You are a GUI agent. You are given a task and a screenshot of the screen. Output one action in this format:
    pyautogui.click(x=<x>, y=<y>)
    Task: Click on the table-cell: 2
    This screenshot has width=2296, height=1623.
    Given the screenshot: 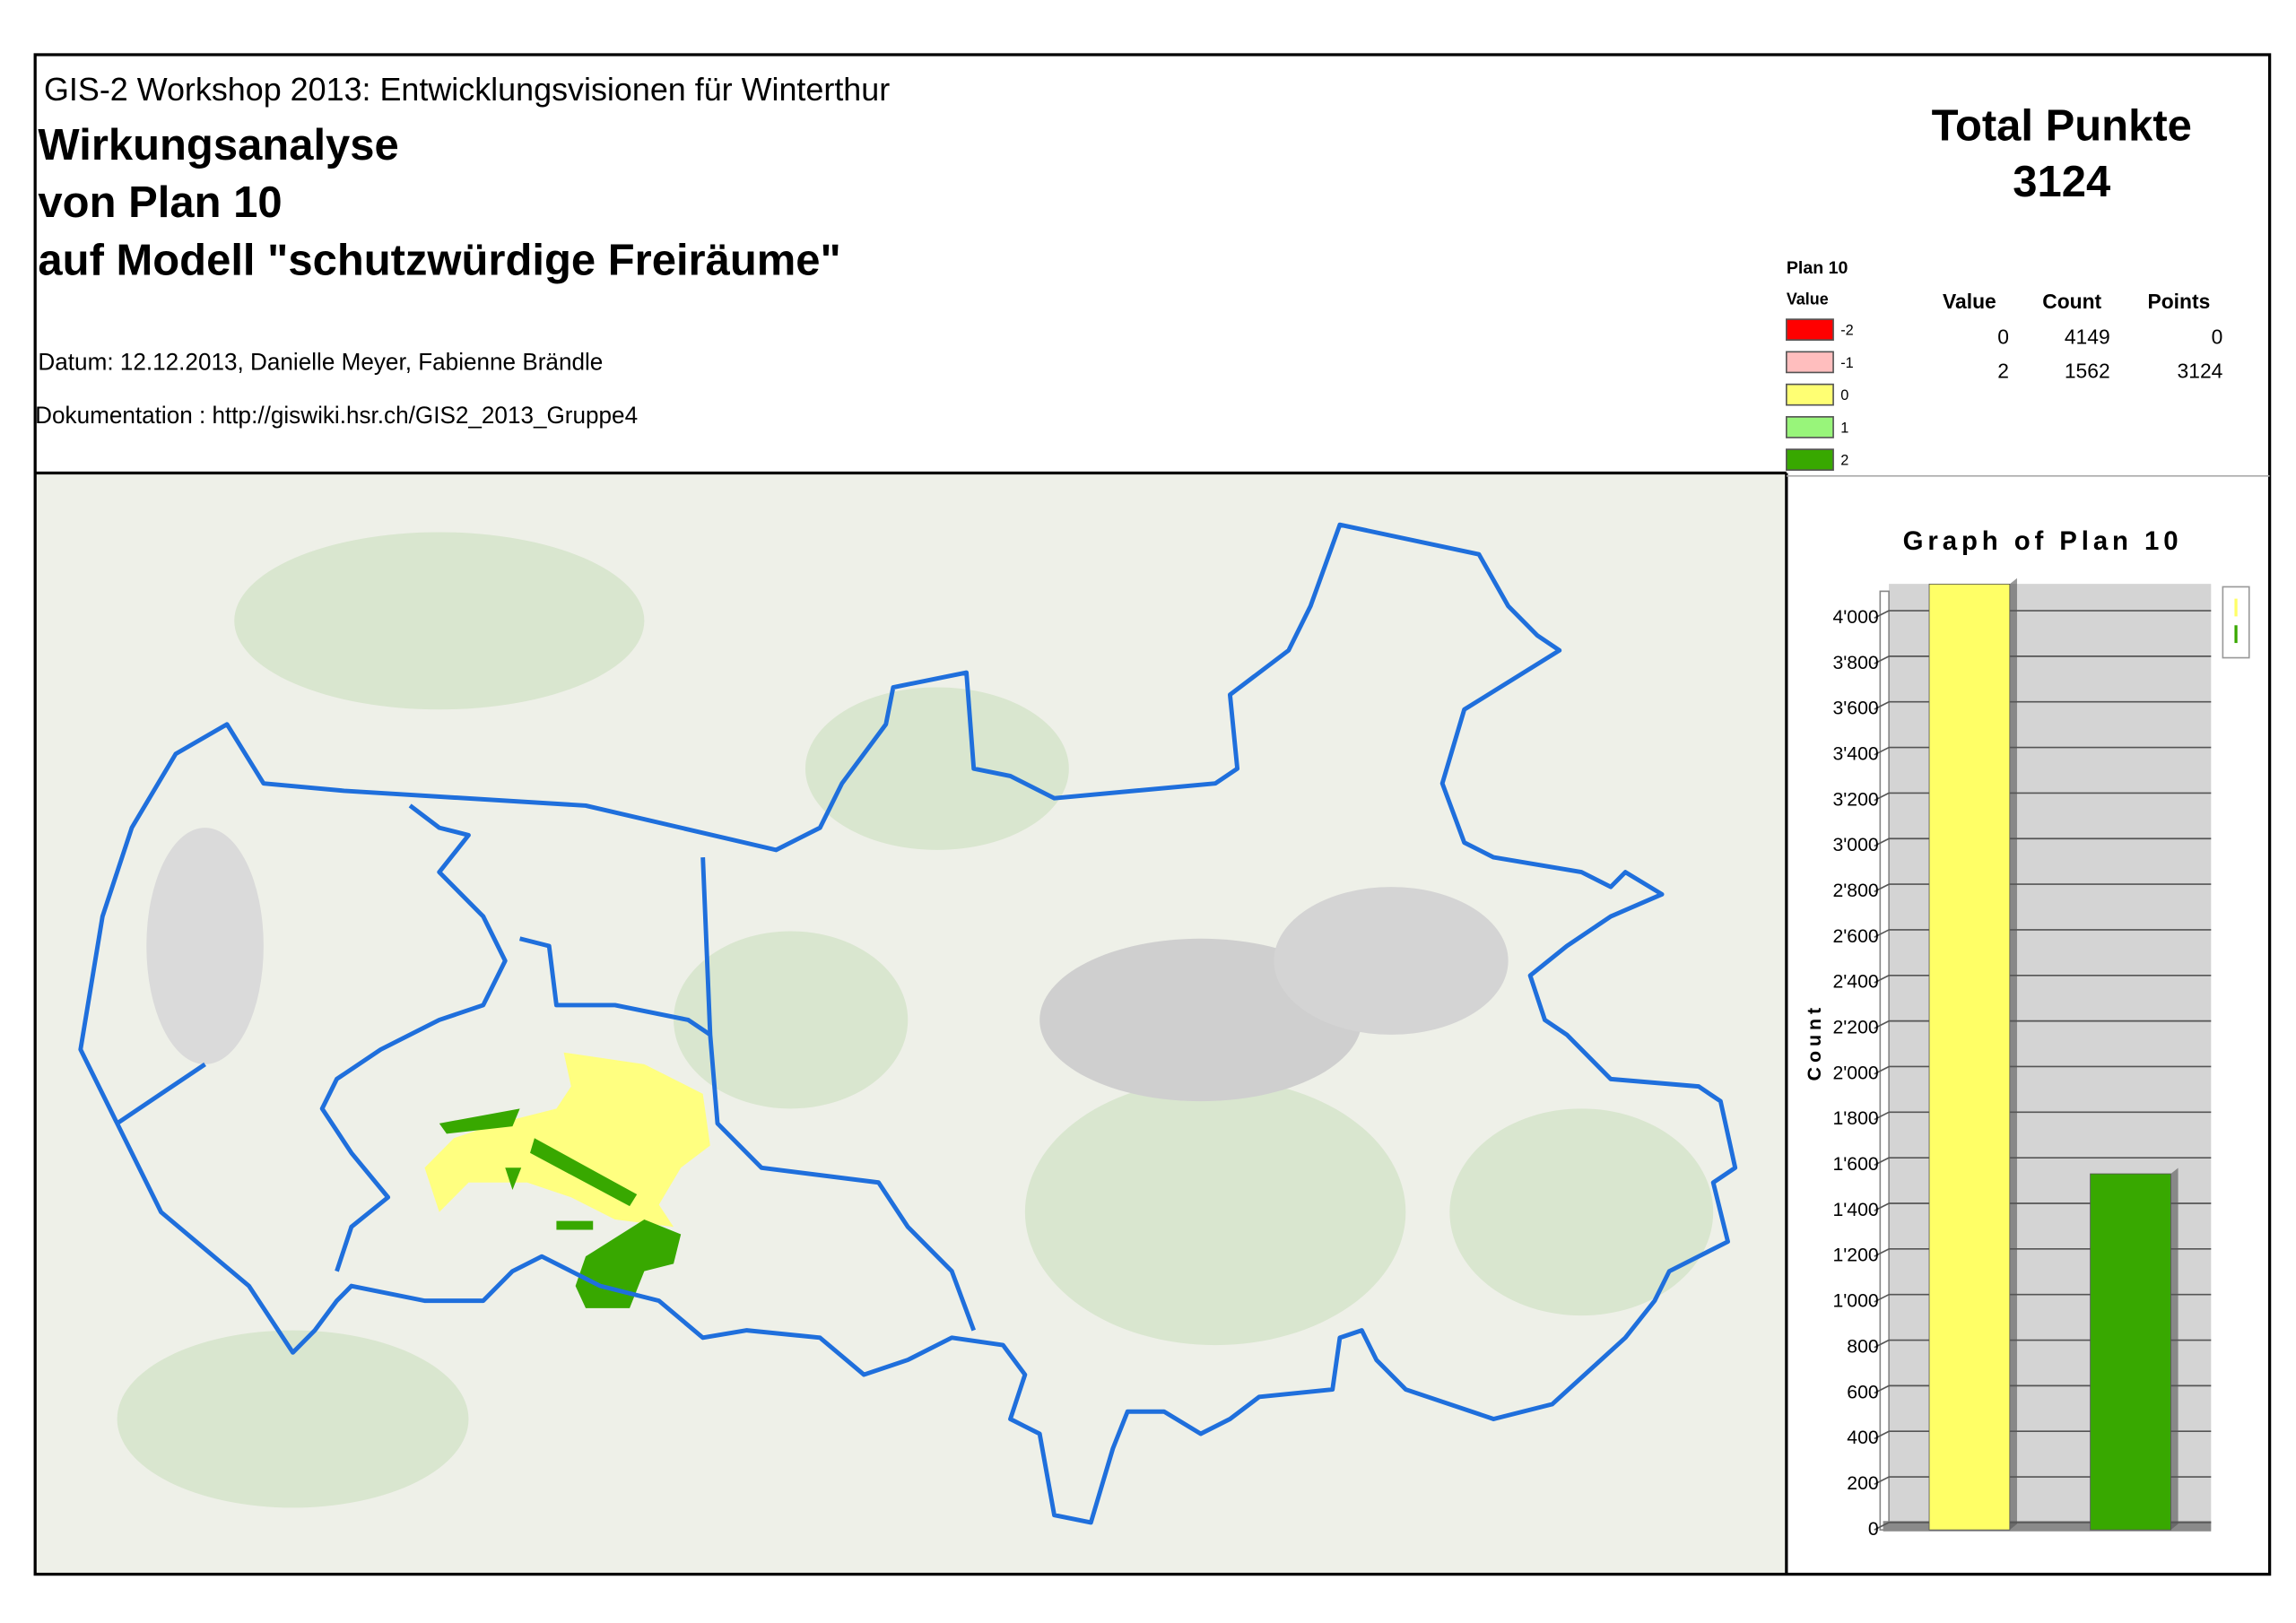 What is the action you would take?
    pyautogui.click(x=2003, y=370)
    